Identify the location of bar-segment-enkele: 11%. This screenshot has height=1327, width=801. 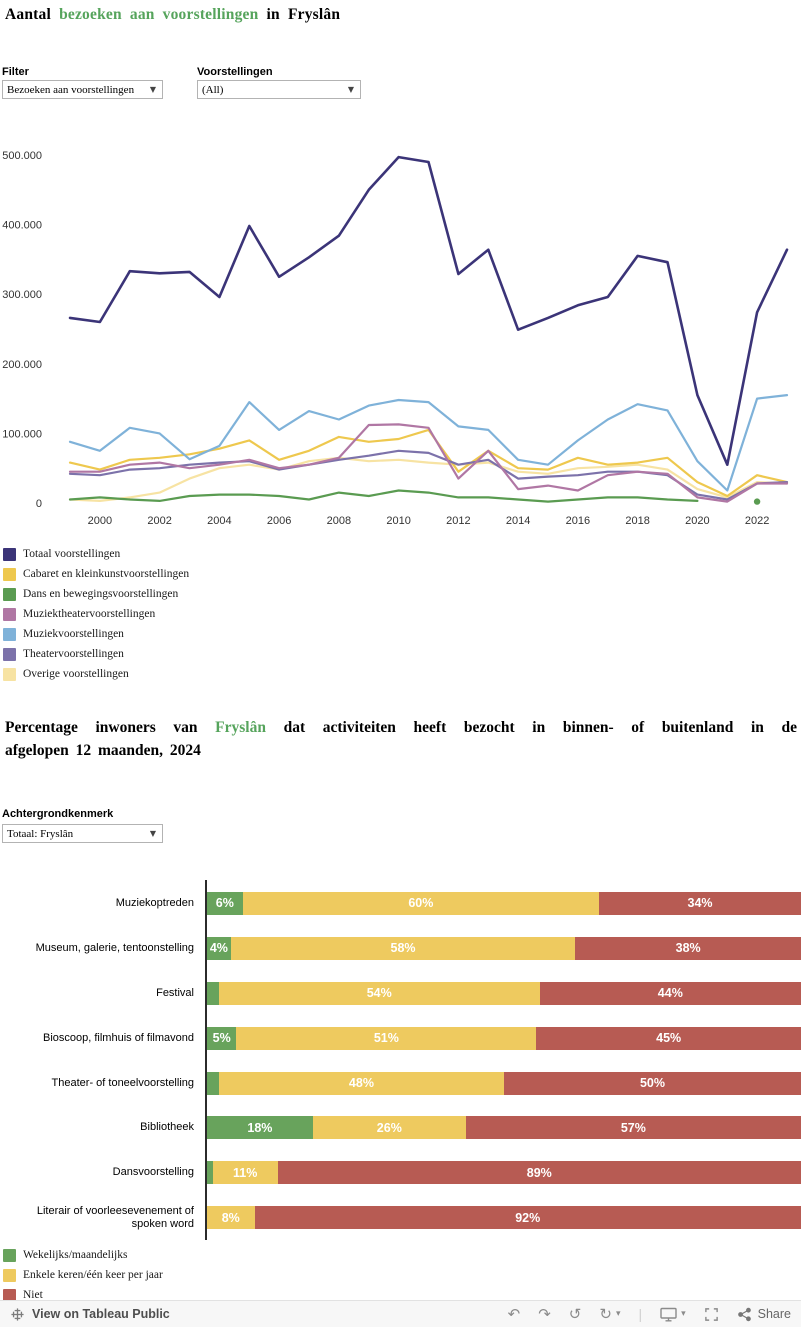
(245, 1173).